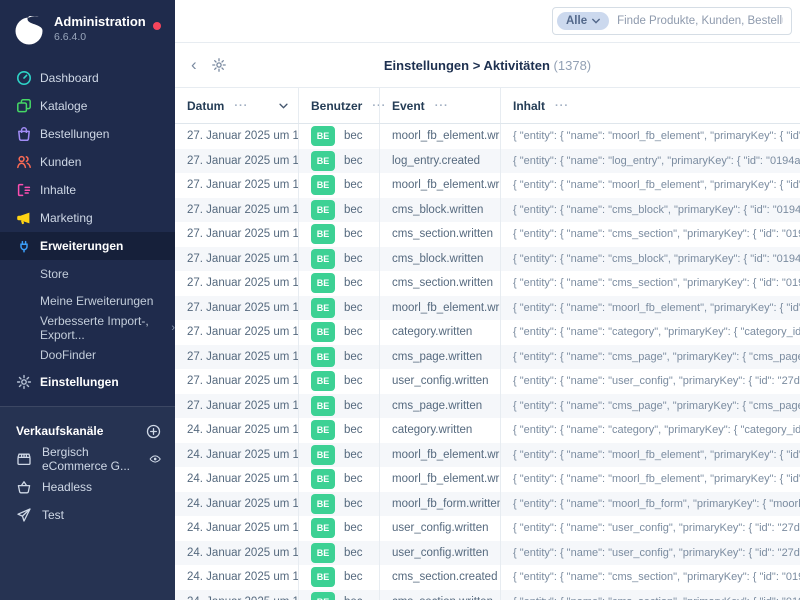  What do you see at coordinates (487, 65) in the screenshot?
I see `smart-bar: ‹ Einstellungen > Aktivitäten (1378)` at bounding box center [487, 65].